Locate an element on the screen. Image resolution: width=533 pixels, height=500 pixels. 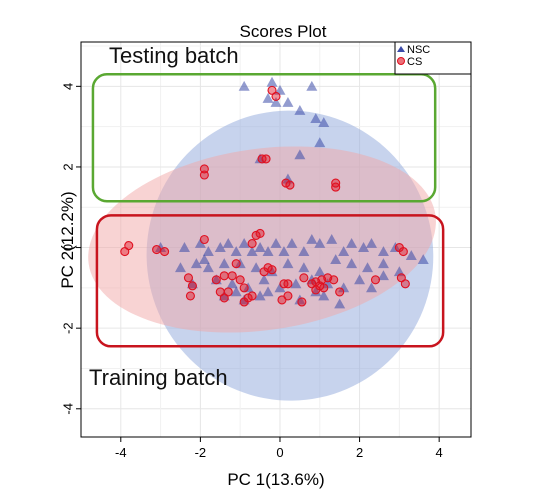
chart-title: Scores Plot is located at coordinates (283, 31).